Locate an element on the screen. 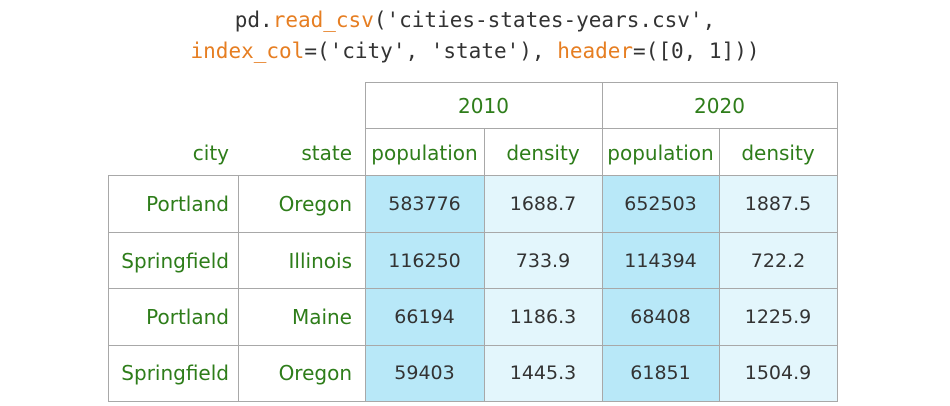 The width and height of the screenshot is (950, 406). code-prefix: pd. is located at coordinates (253, 20).